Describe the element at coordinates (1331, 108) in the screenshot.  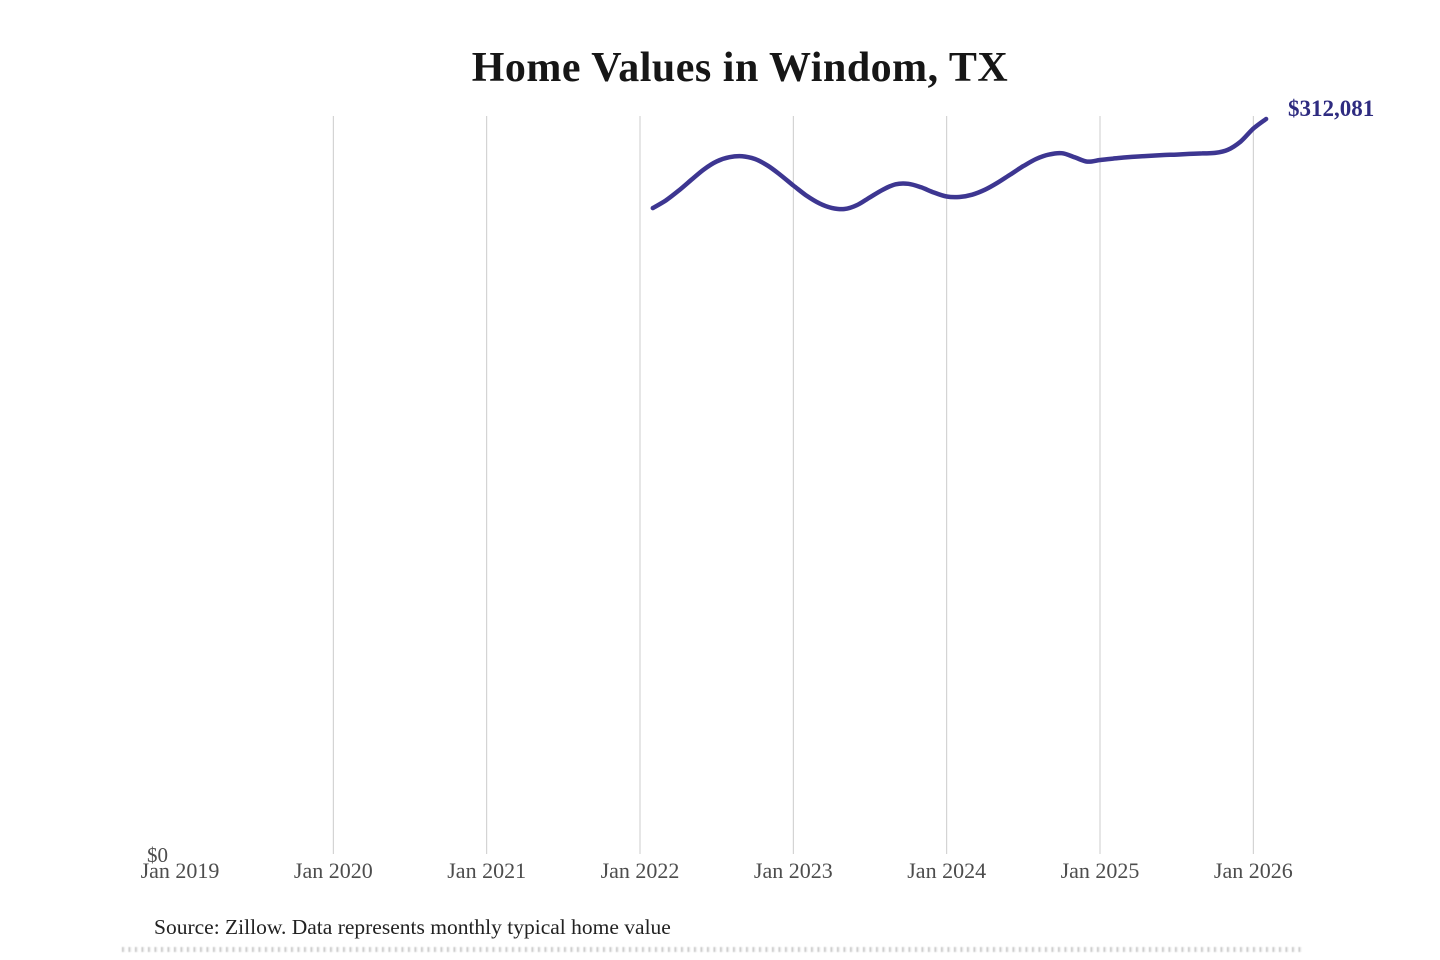
I see `latest-value-label: $312,081` at that location.